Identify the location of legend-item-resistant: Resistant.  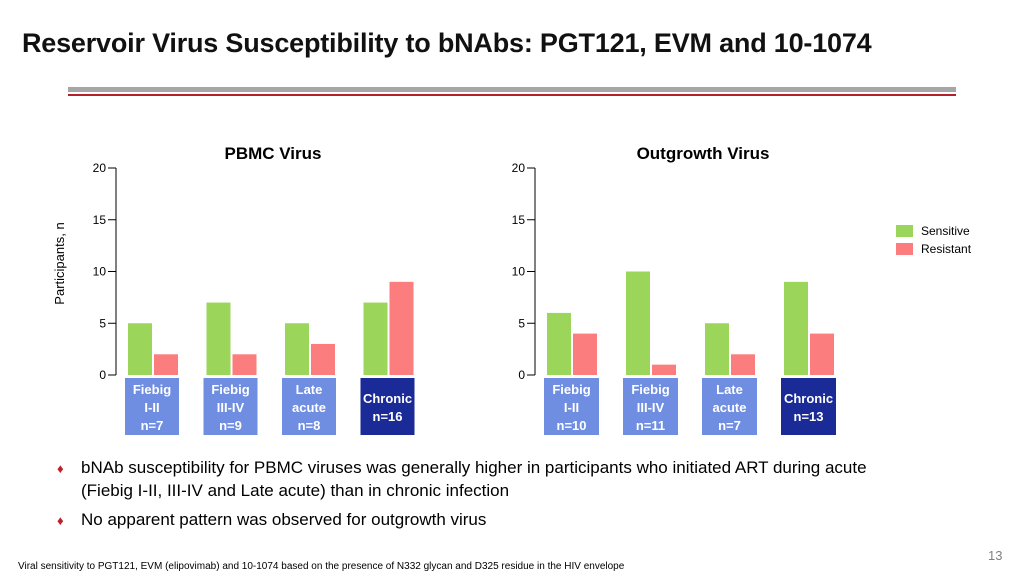
(933, 249).